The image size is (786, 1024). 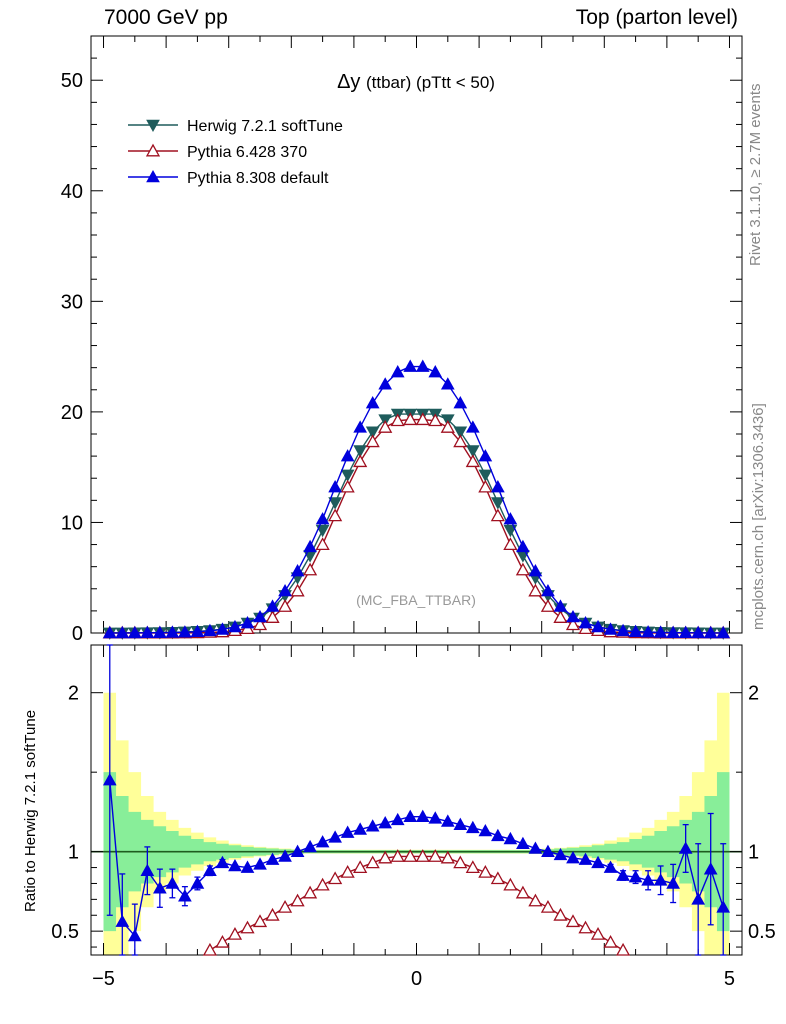 I want to click on header-left: 7000 GeV pp, so click(x=166, y=17).